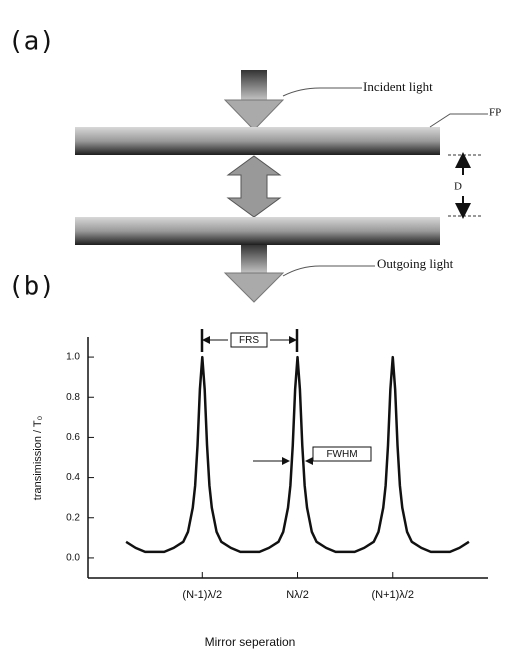  What do you see at coordinates (202, 595) in the screenshot?
I see `x-tick-label: (N-1)λ/2` at bounding box center [202, 595].